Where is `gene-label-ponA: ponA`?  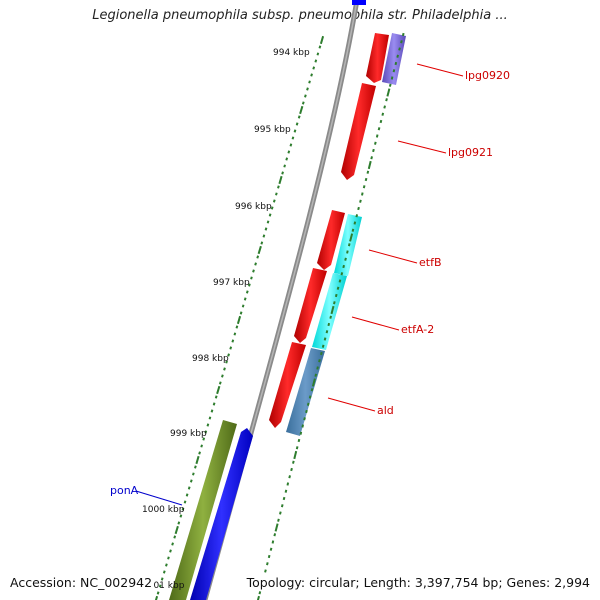 gene-label-ponA: ponA is located at coordinates (124, 490).